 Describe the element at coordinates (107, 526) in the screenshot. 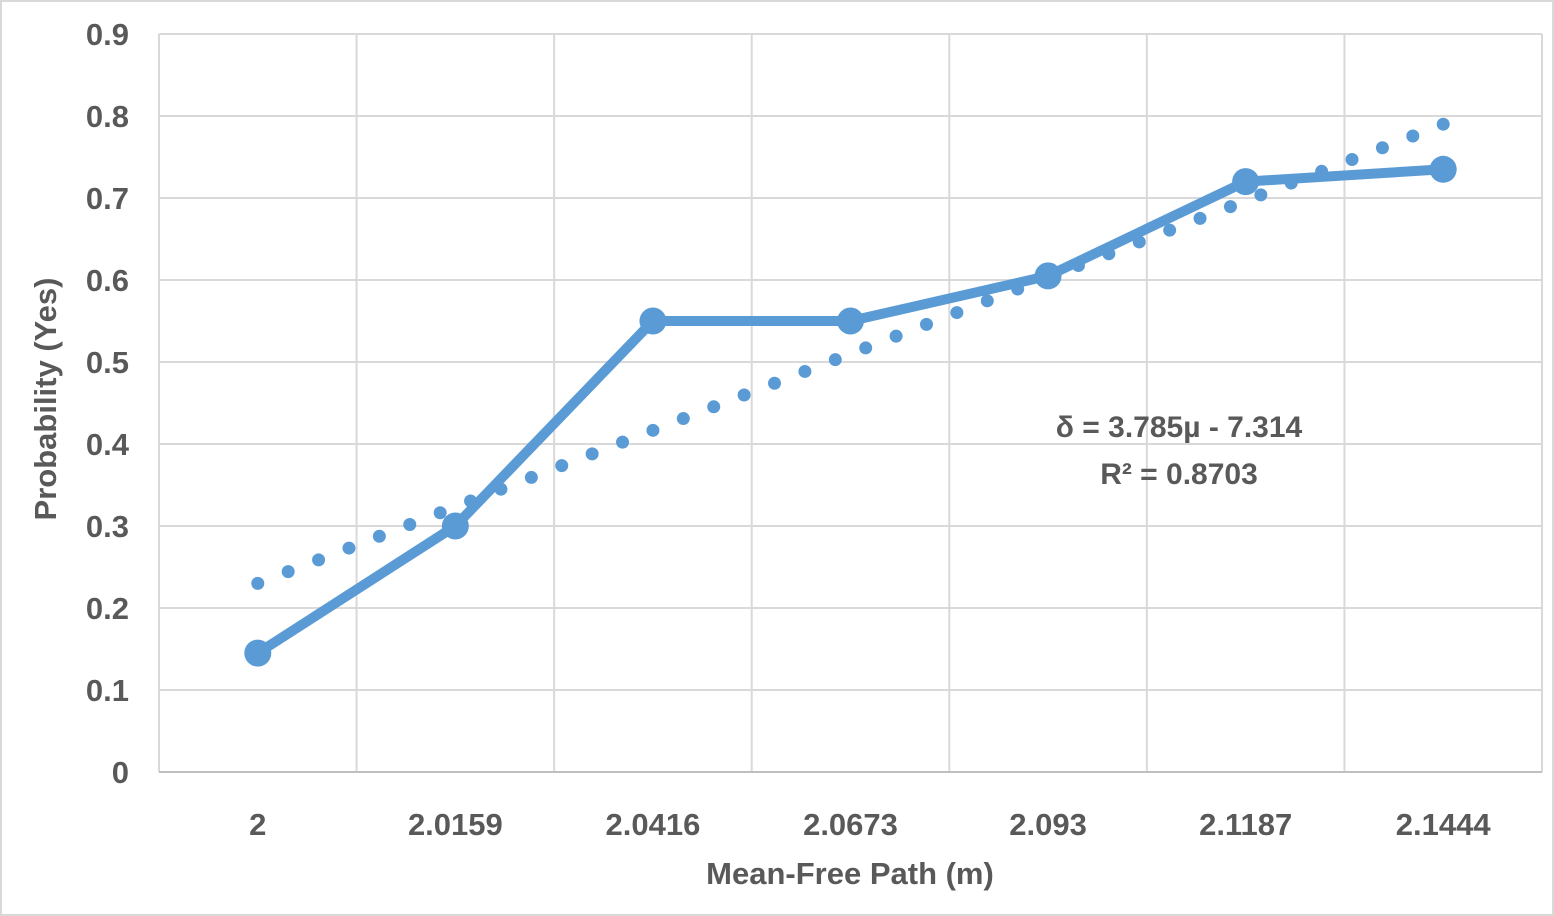

I see `y-tick-label: 0.3` at that location.